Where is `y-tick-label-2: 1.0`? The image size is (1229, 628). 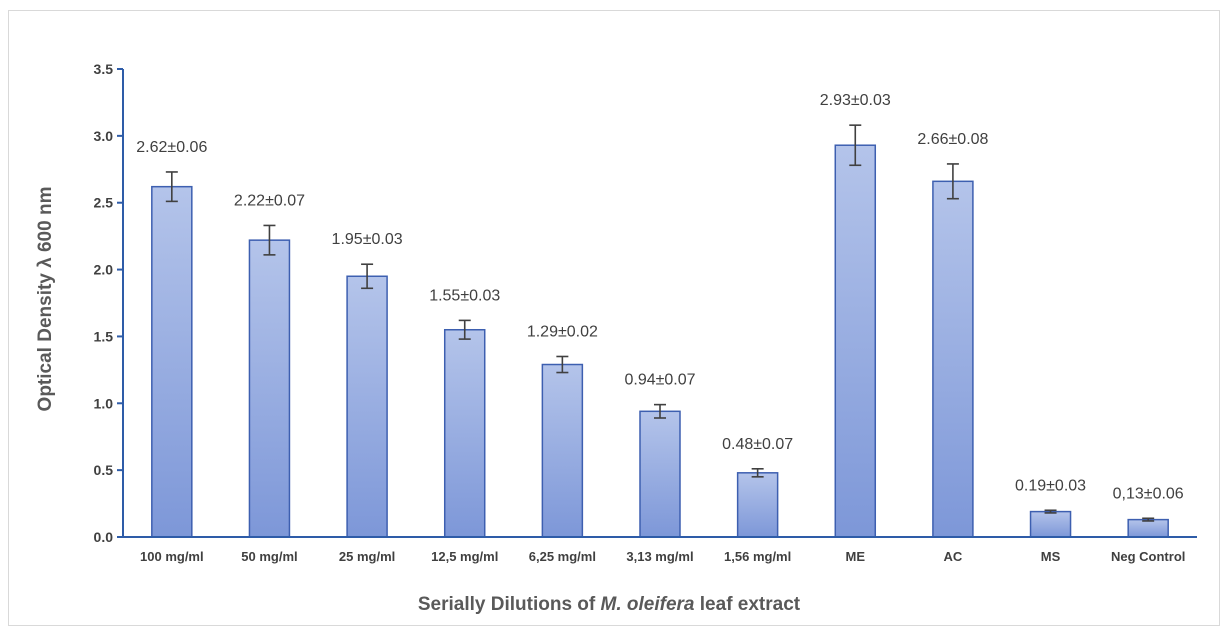
y-tick-label-2: 1.0 is located at coordinates (104, 403).